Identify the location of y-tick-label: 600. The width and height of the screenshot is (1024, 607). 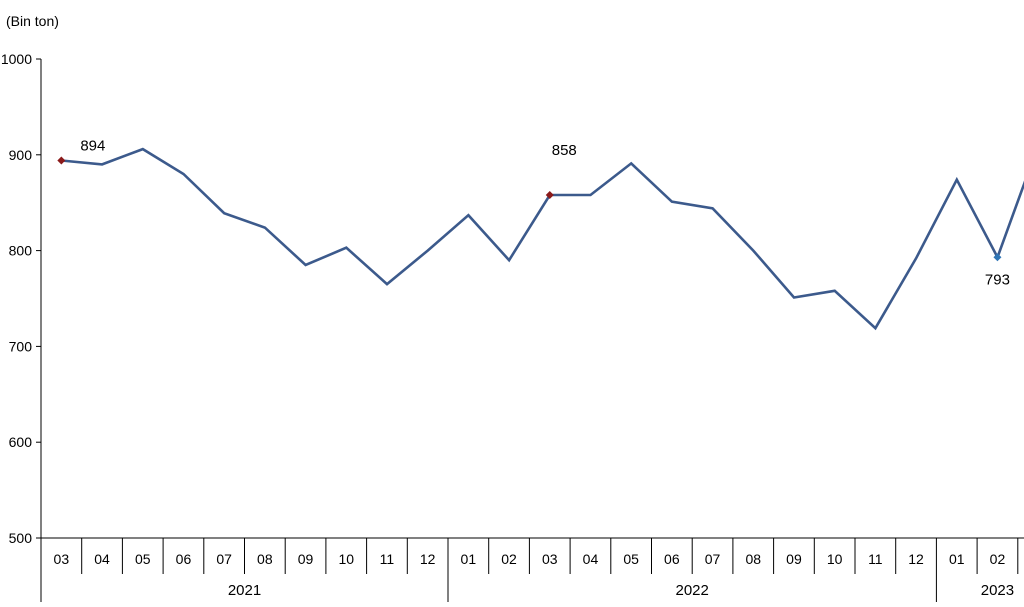
(21, 442).